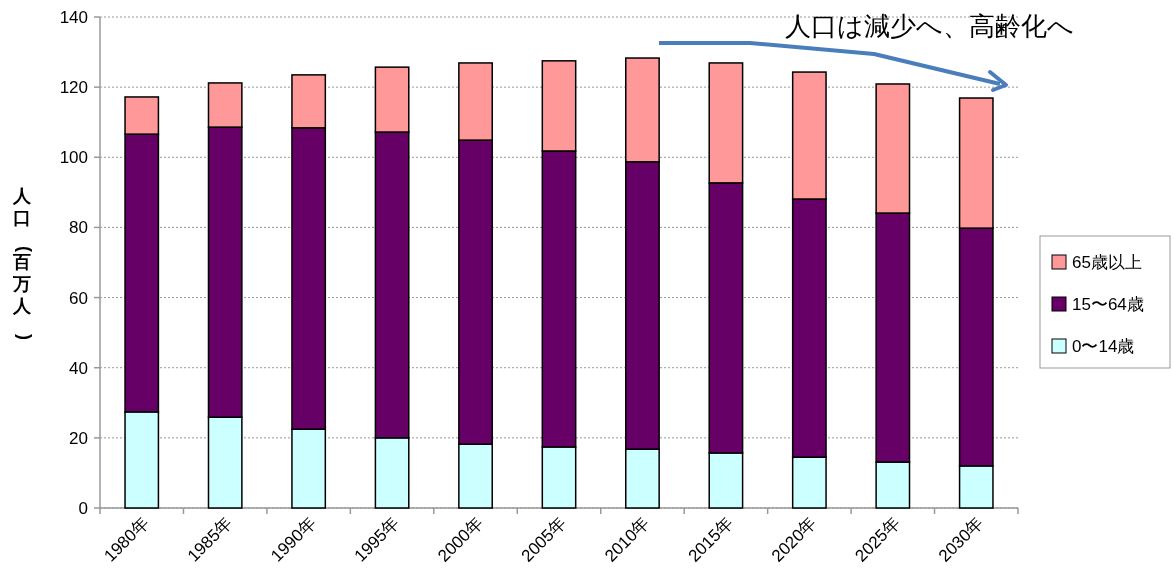  Describe the element at coordinates (83, 508) in the screenshot. I see `y-tick-label: 0` at that location.